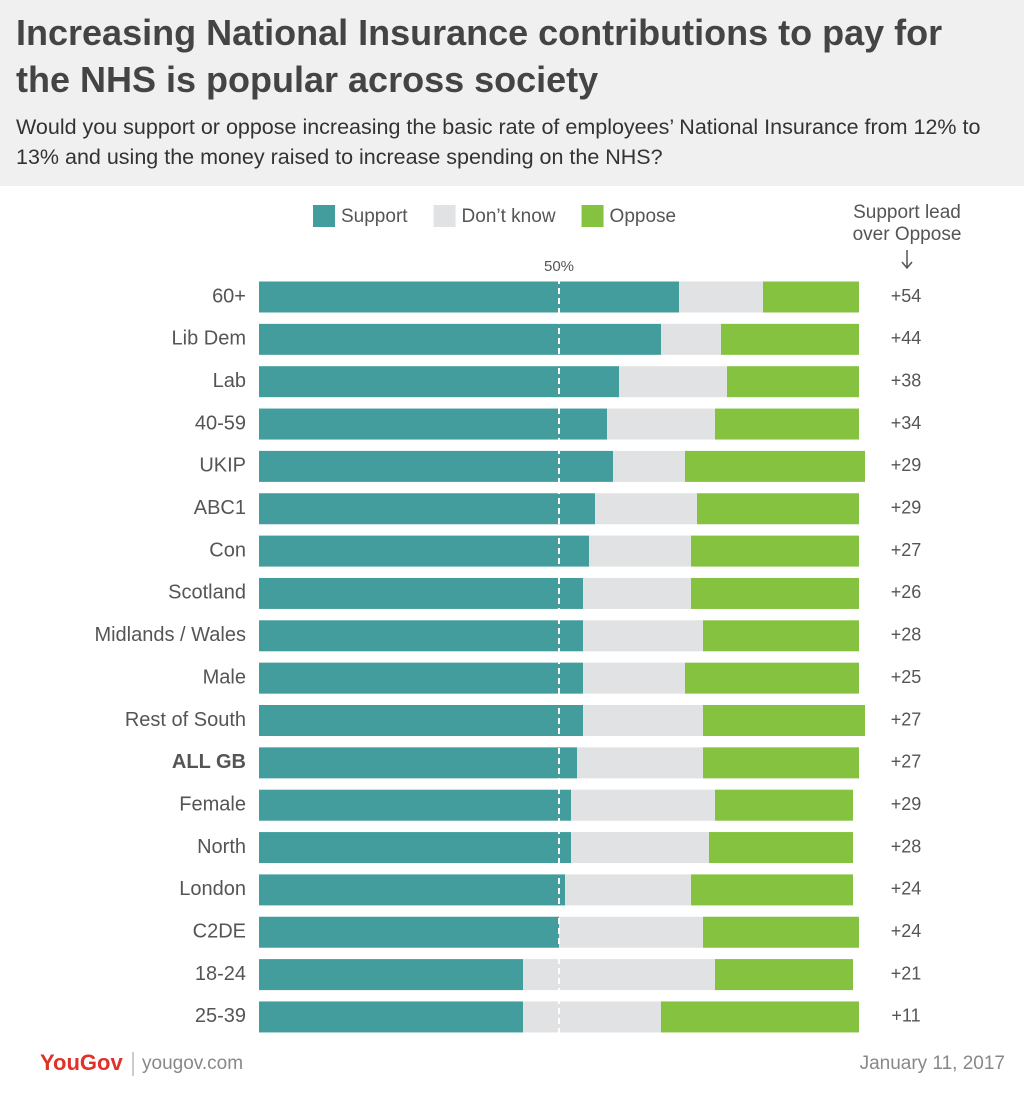 This screenshot has width=1024, height=1097. What do you see at coordinates (906, 380) in the screenshot?
I see `lead-label: +38` at bounding box center [906, 380].